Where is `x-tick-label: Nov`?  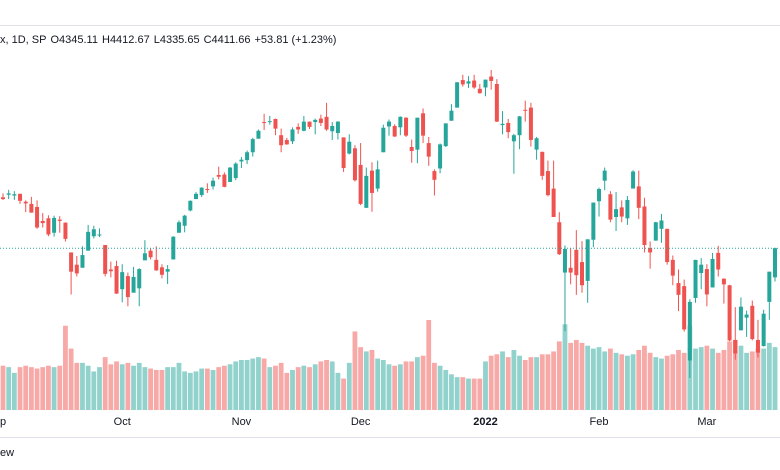 x-tick-label: Nov is located at coordinates (242, 422).